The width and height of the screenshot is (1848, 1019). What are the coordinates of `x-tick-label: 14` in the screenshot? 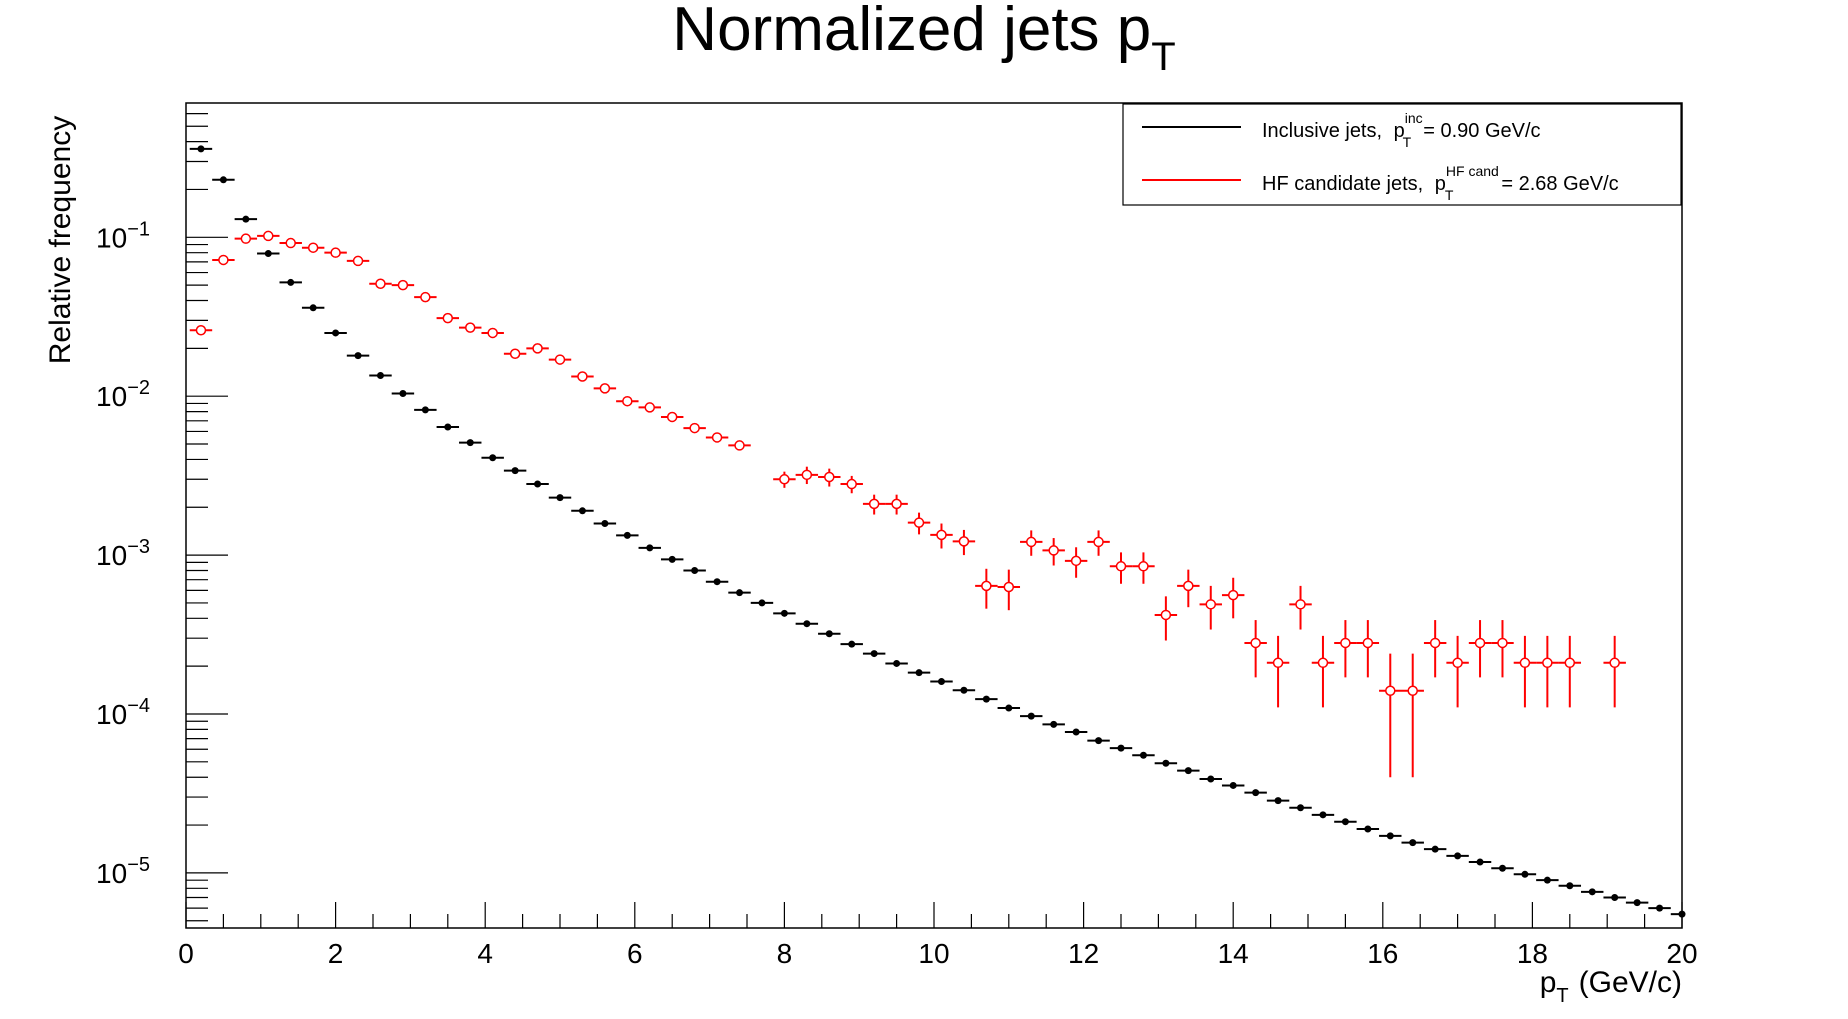 It's located at (1233, 953).